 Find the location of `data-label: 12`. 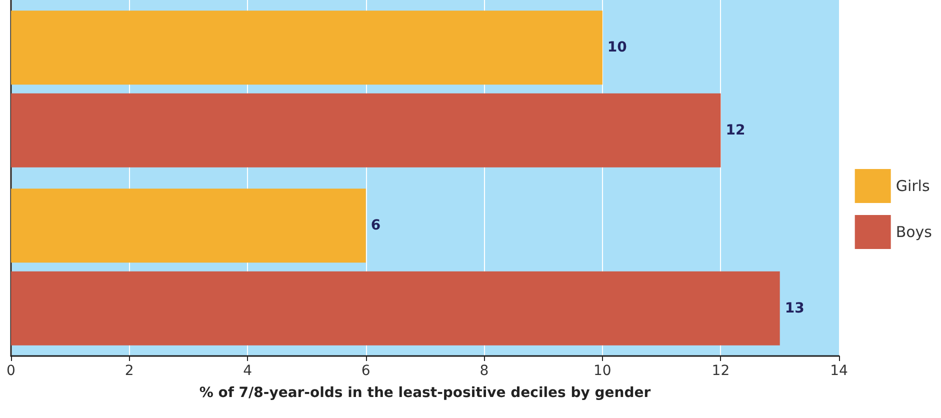

data-label: 12 is located at coordinates (736, 130).